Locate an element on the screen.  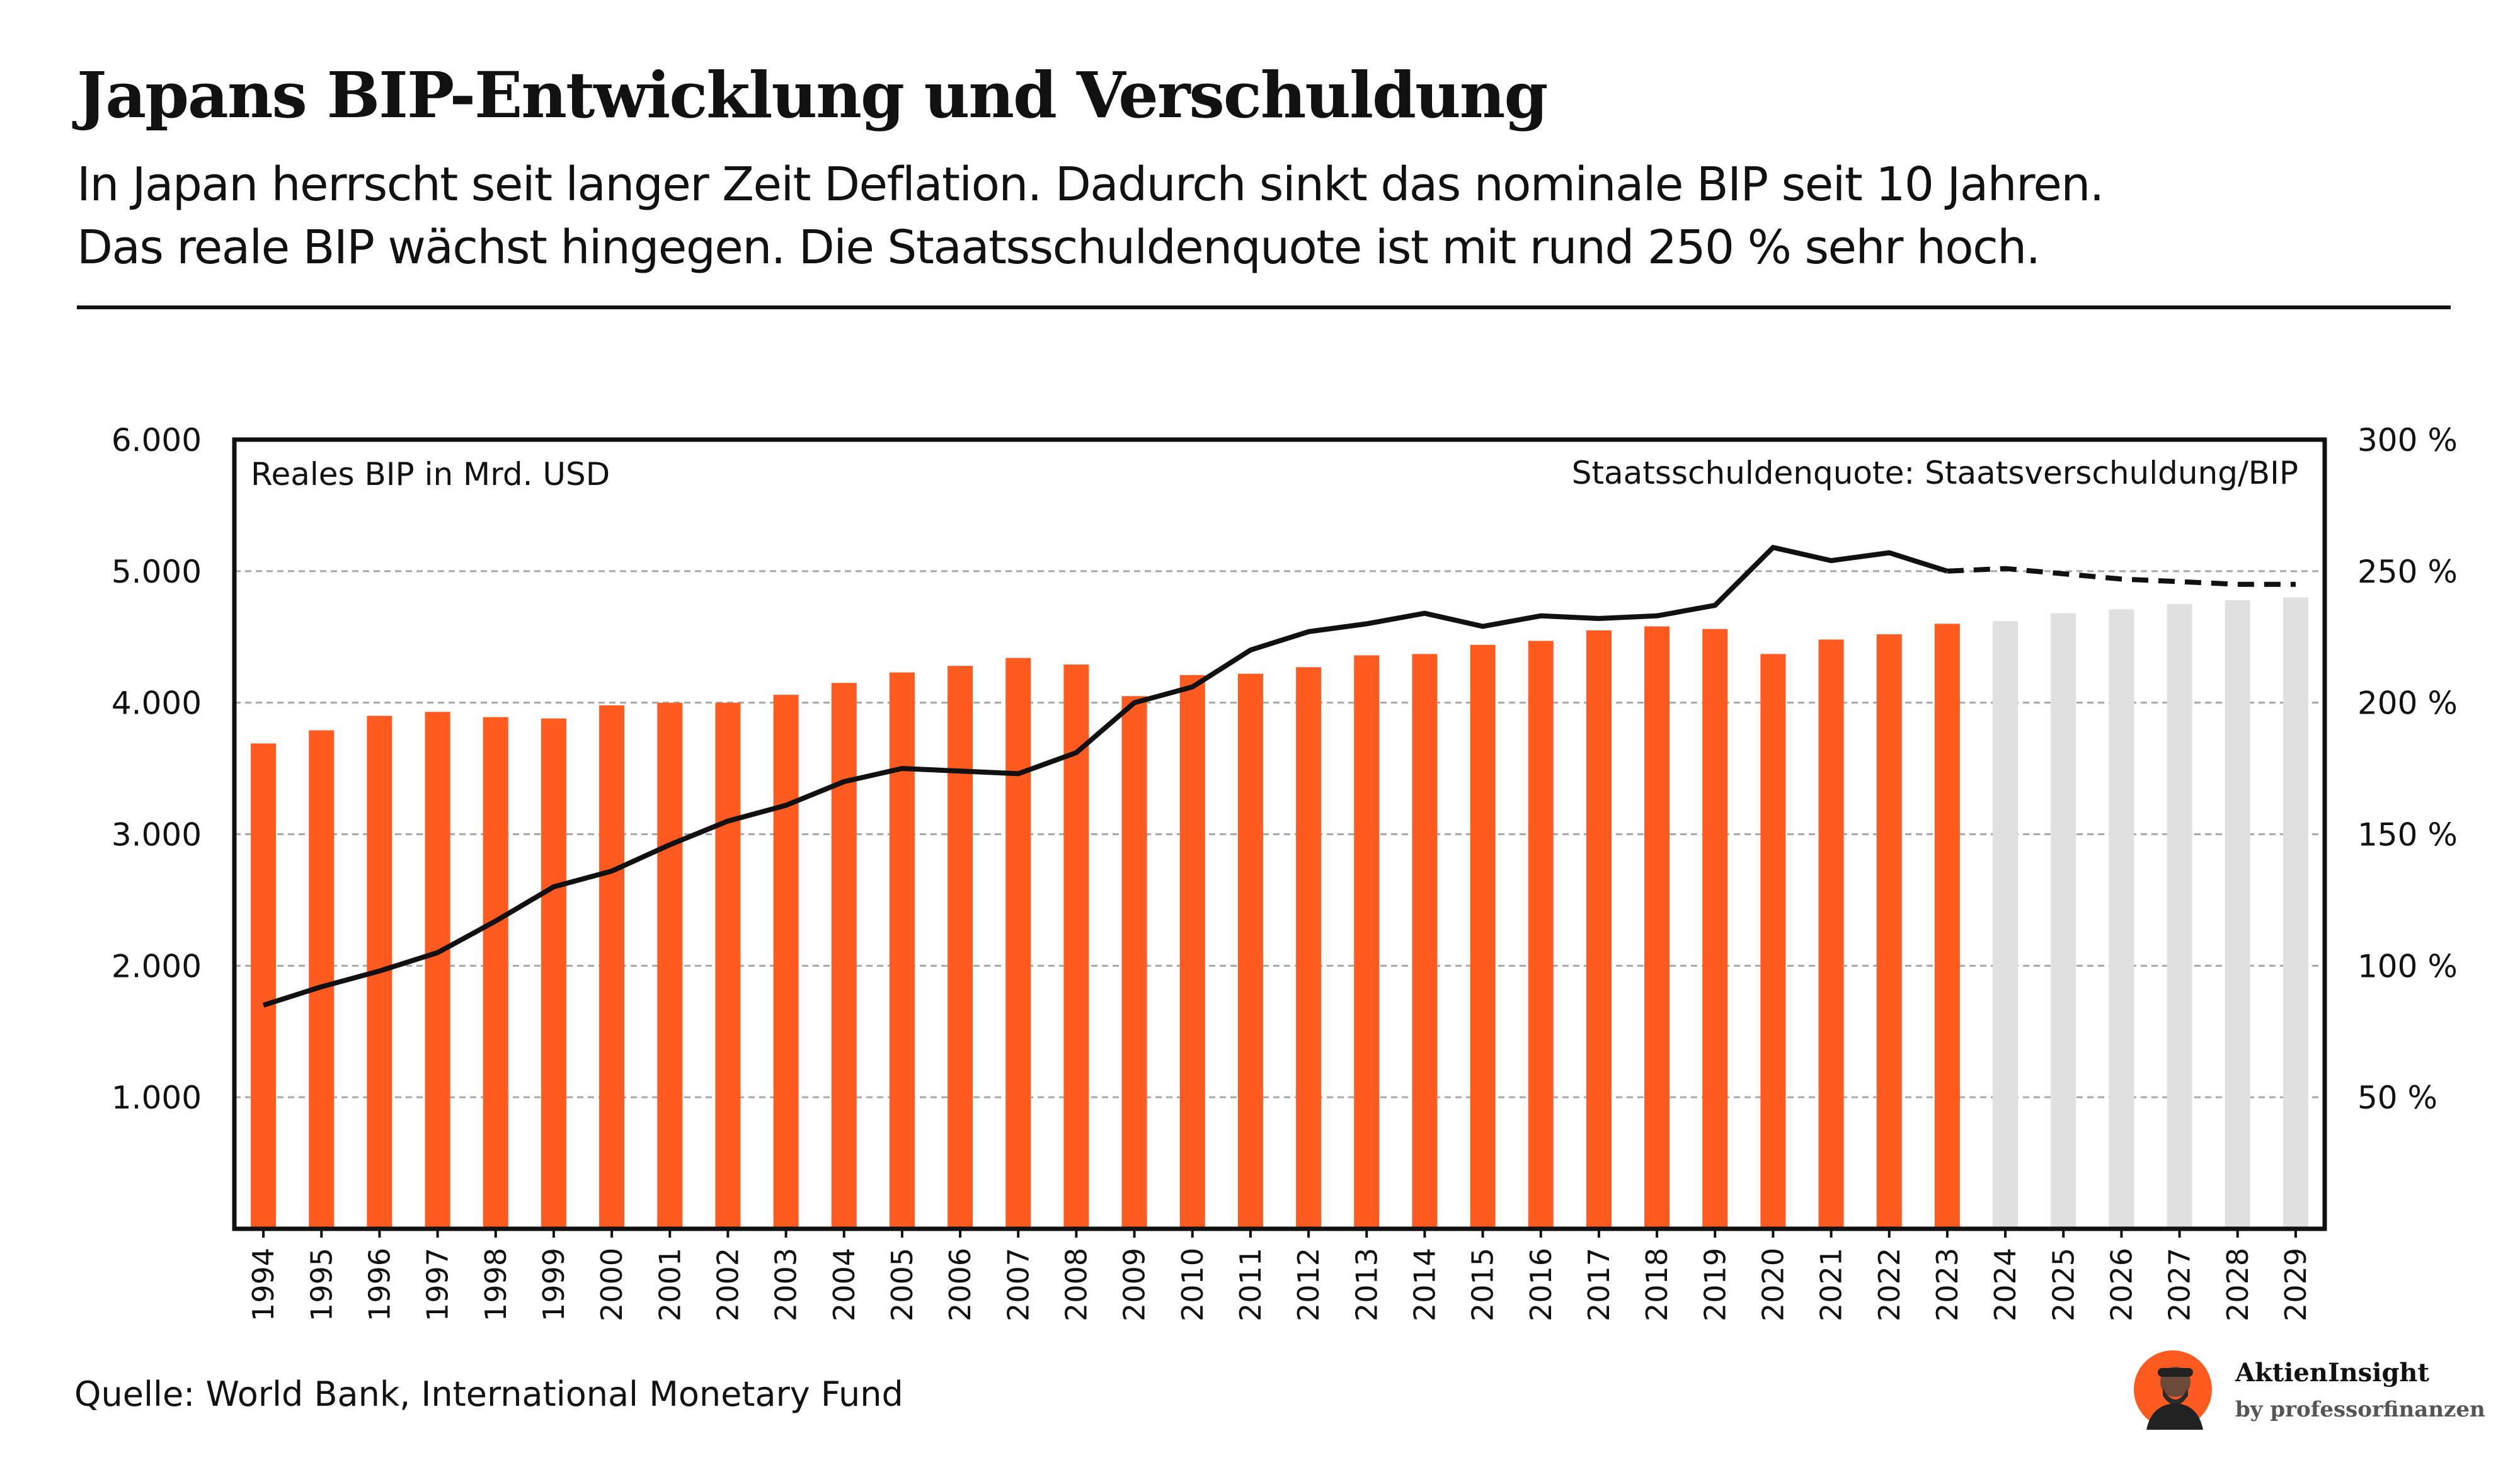
x-tick-label: 2004 is located at coordinates (844, 1284).